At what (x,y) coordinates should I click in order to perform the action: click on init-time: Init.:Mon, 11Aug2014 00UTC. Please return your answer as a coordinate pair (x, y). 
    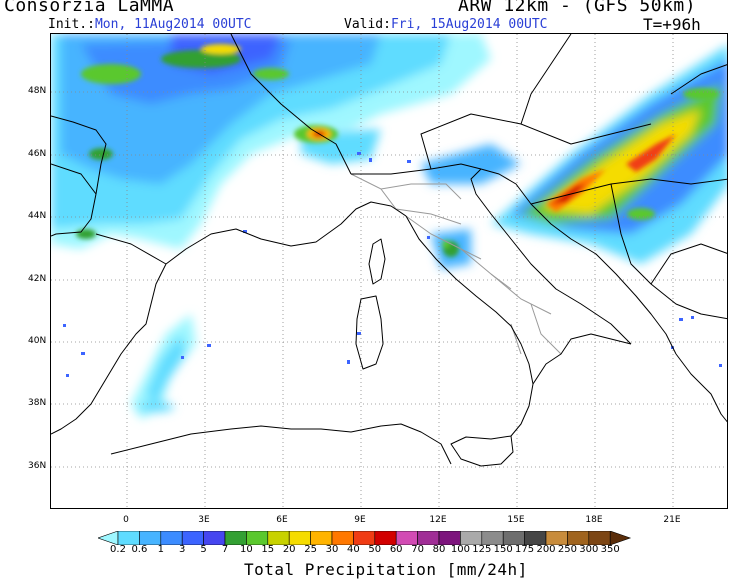
    Looking at the image, I should click on (150, 24).